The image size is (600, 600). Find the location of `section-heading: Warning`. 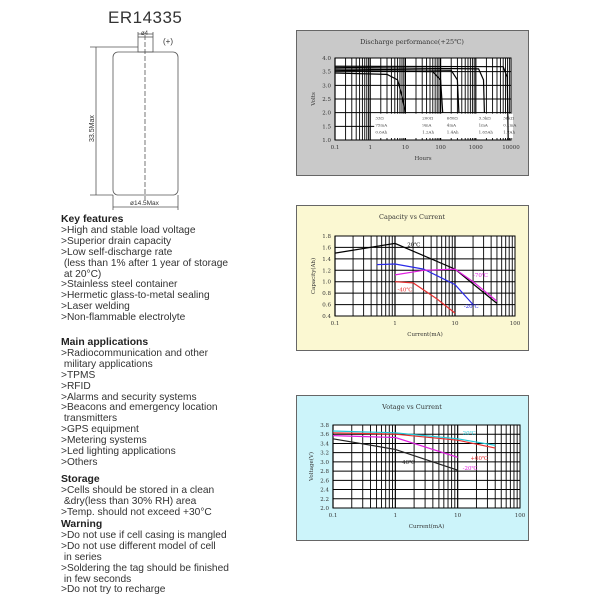

section-heading: Warning is located at coordinates (82, 524).